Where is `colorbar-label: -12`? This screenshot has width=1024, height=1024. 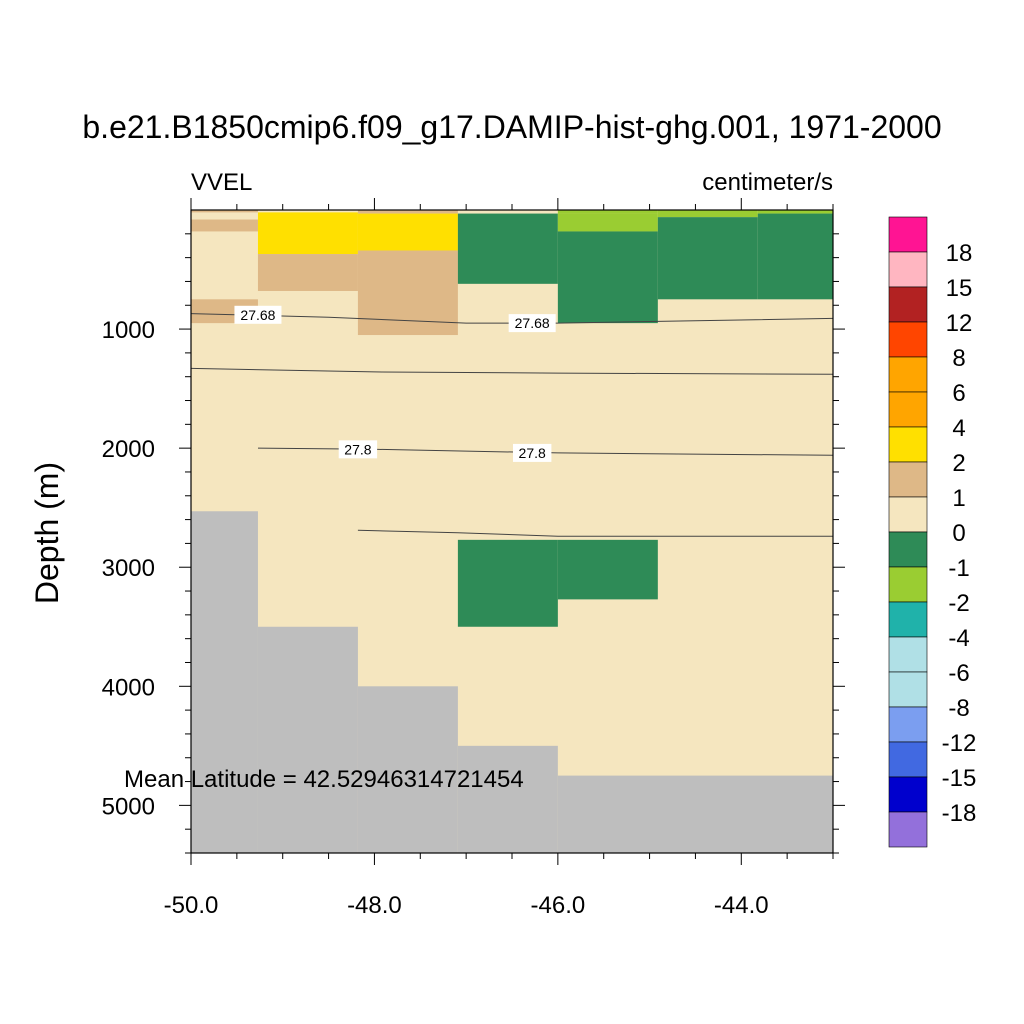
colorbar-label: -12 is located at coordinates (959, 743).